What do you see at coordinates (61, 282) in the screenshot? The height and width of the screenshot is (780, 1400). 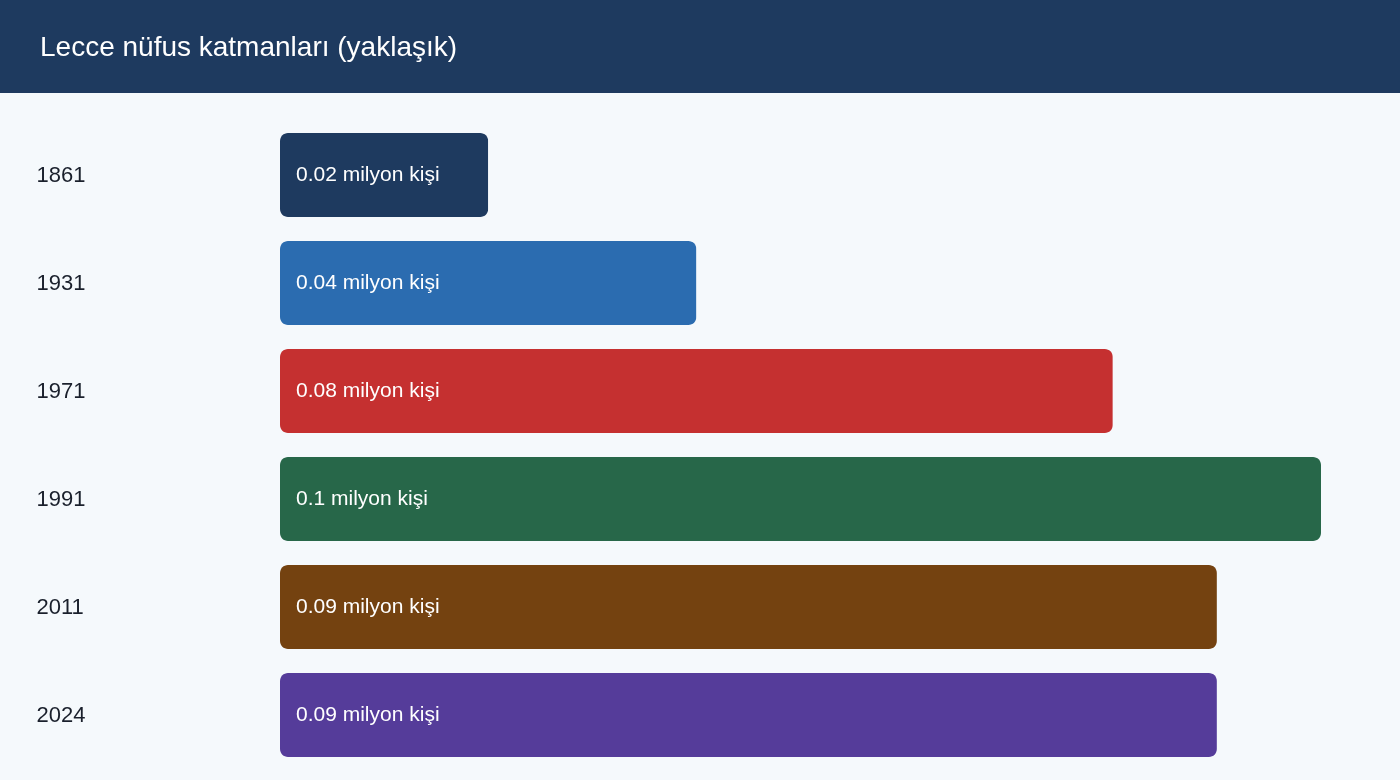 I see `y-tick-label: 1931` at bounding box center [61, 282].